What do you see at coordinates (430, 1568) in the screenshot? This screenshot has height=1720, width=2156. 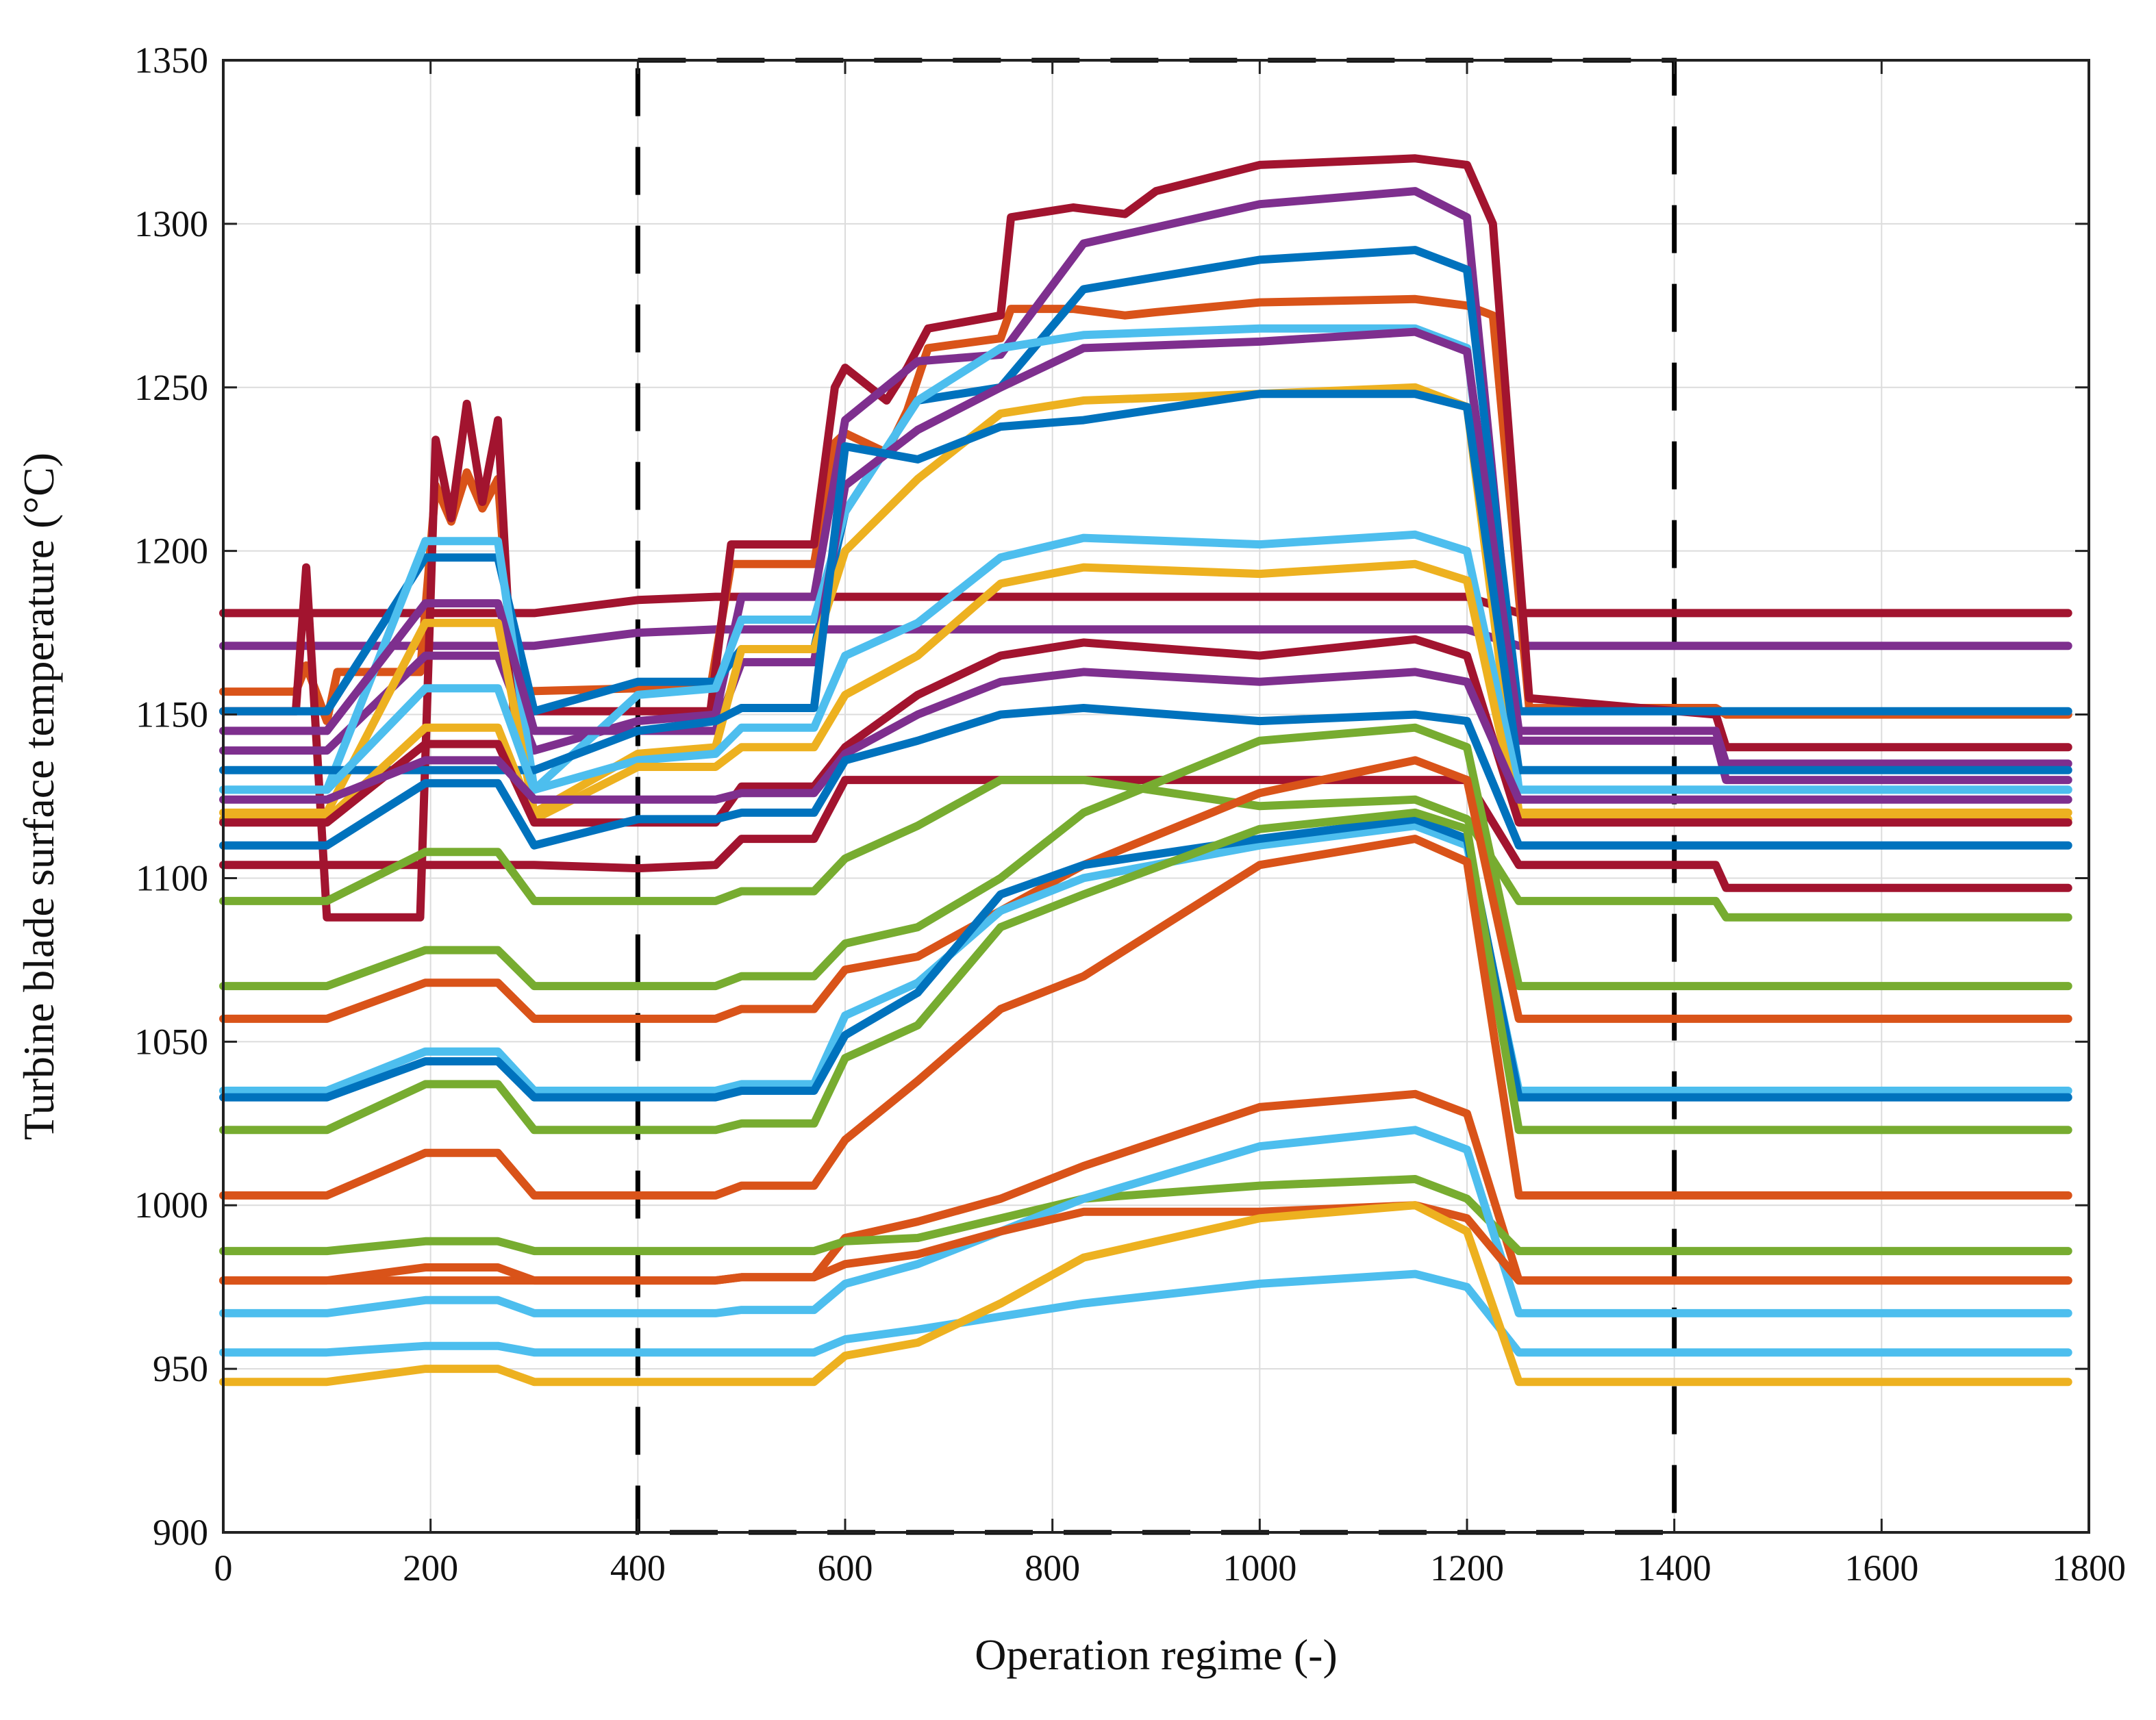 I see `x-tick-label-200: 200` at bounding box center [430, 1568].